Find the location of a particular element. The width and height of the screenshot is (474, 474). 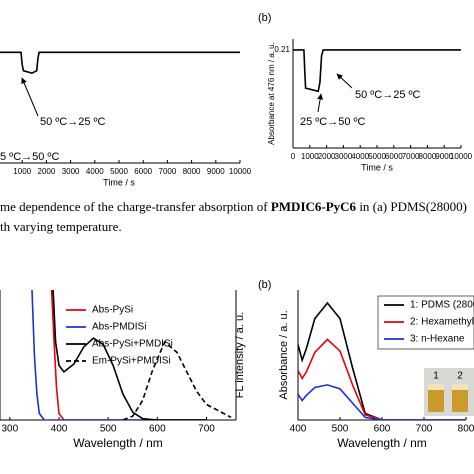

legend-label: Em-PySi+PMDISi is located at coordinates (131, 361).